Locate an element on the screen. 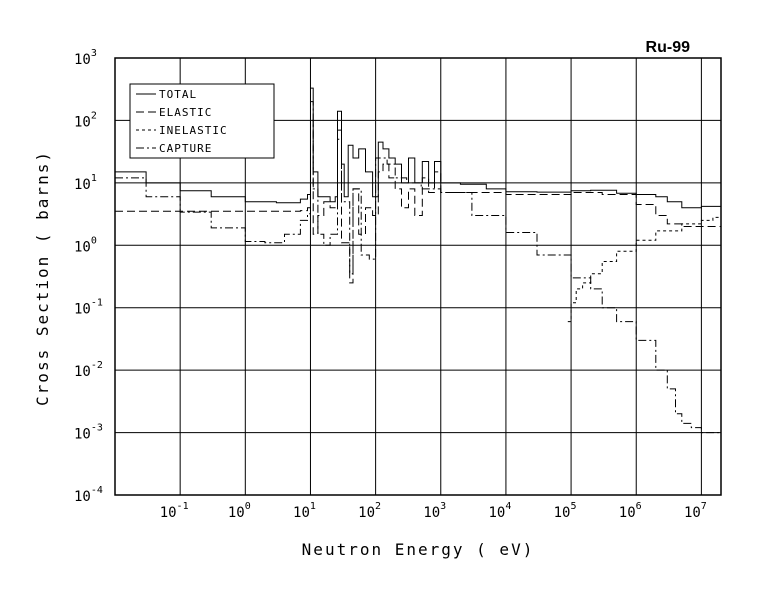 The image size is (780, 590). y-tick-label: 10² is located at coordinates (85, 120).